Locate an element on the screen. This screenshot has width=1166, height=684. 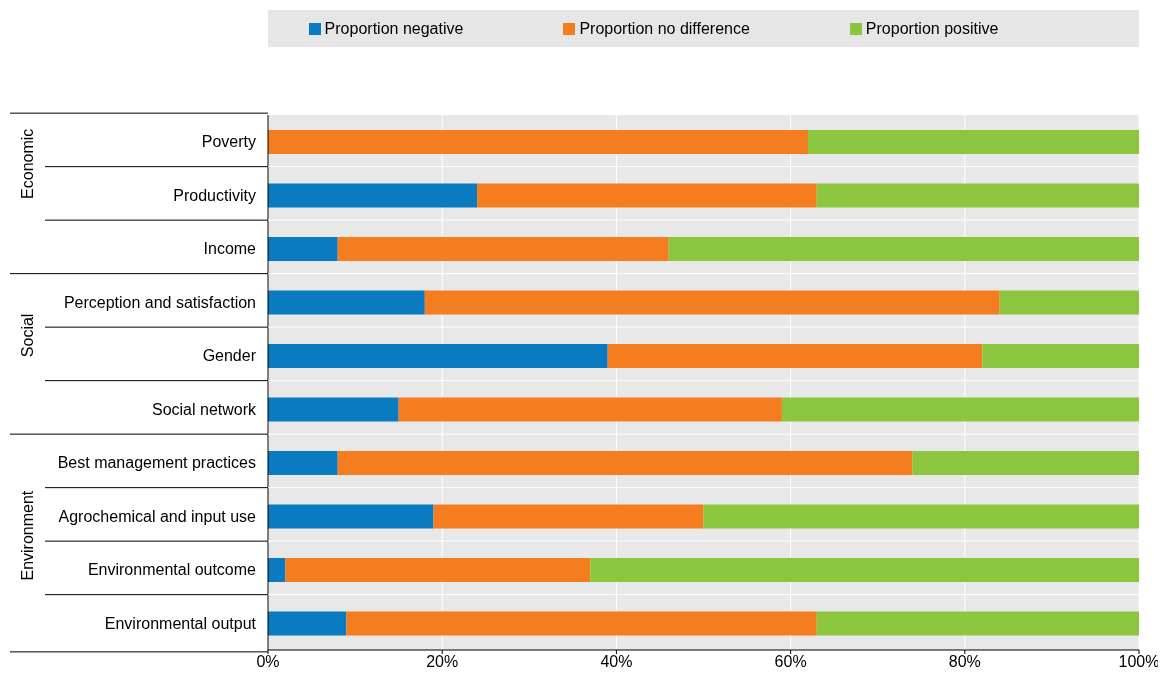
y-tick-label: Environmental outcome is located at coordinates (172, 570).